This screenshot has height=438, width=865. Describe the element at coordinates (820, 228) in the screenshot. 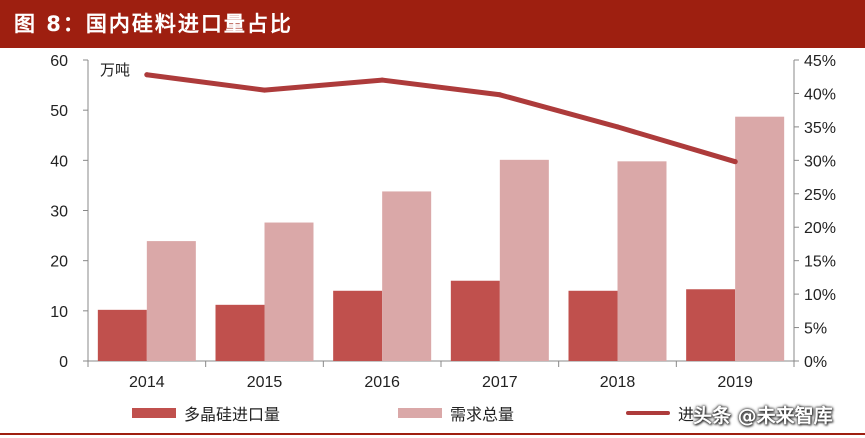

I see `right-tick-label: 20%` at that location.